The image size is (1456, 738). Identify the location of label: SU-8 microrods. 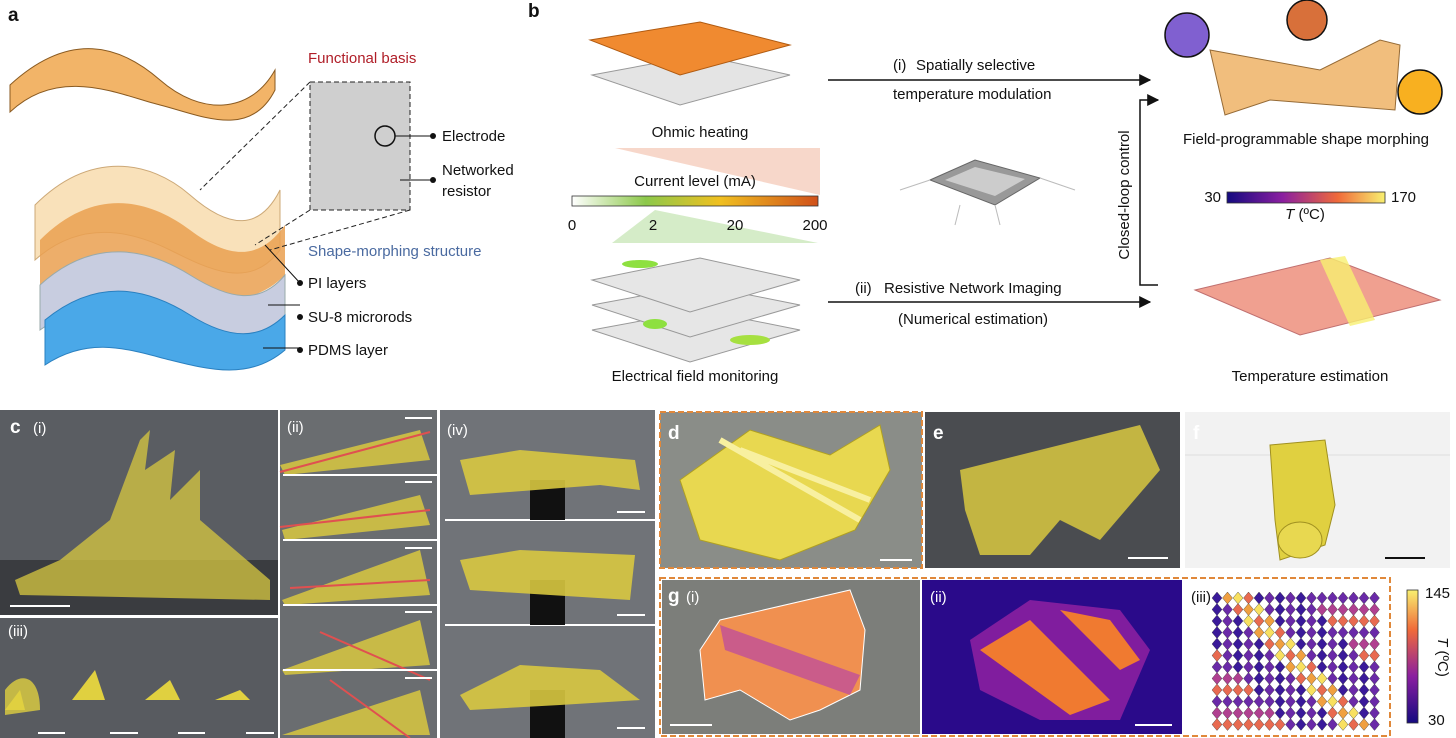
(360, 317).